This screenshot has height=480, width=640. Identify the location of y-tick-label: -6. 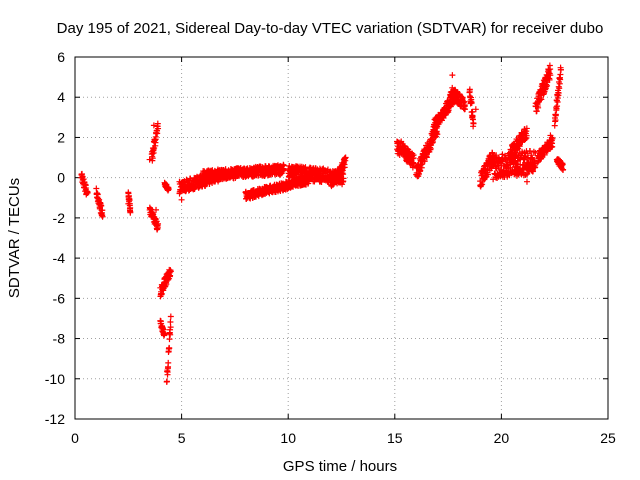
(59, 298).